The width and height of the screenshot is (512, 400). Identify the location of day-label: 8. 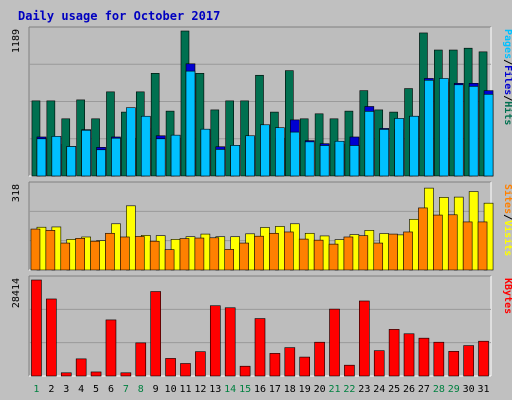
(141, 389).